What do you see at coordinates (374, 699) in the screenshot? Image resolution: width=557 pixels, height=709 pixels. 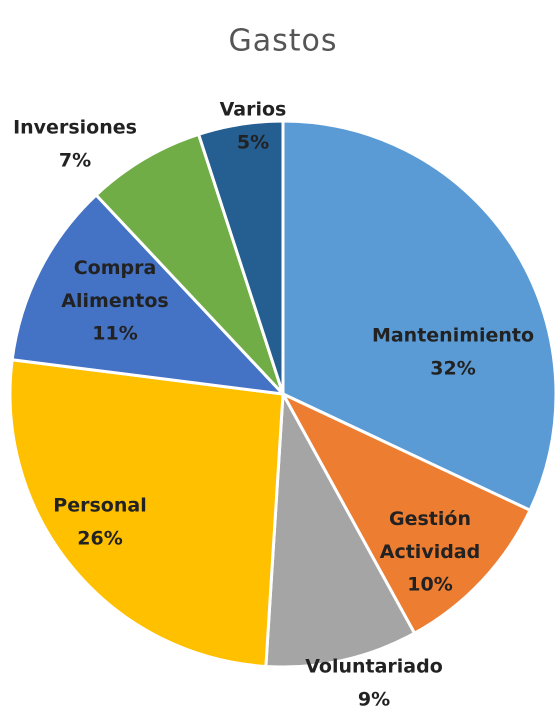 I see `slice-value-label: 9%` at bounding box center [374, 699].